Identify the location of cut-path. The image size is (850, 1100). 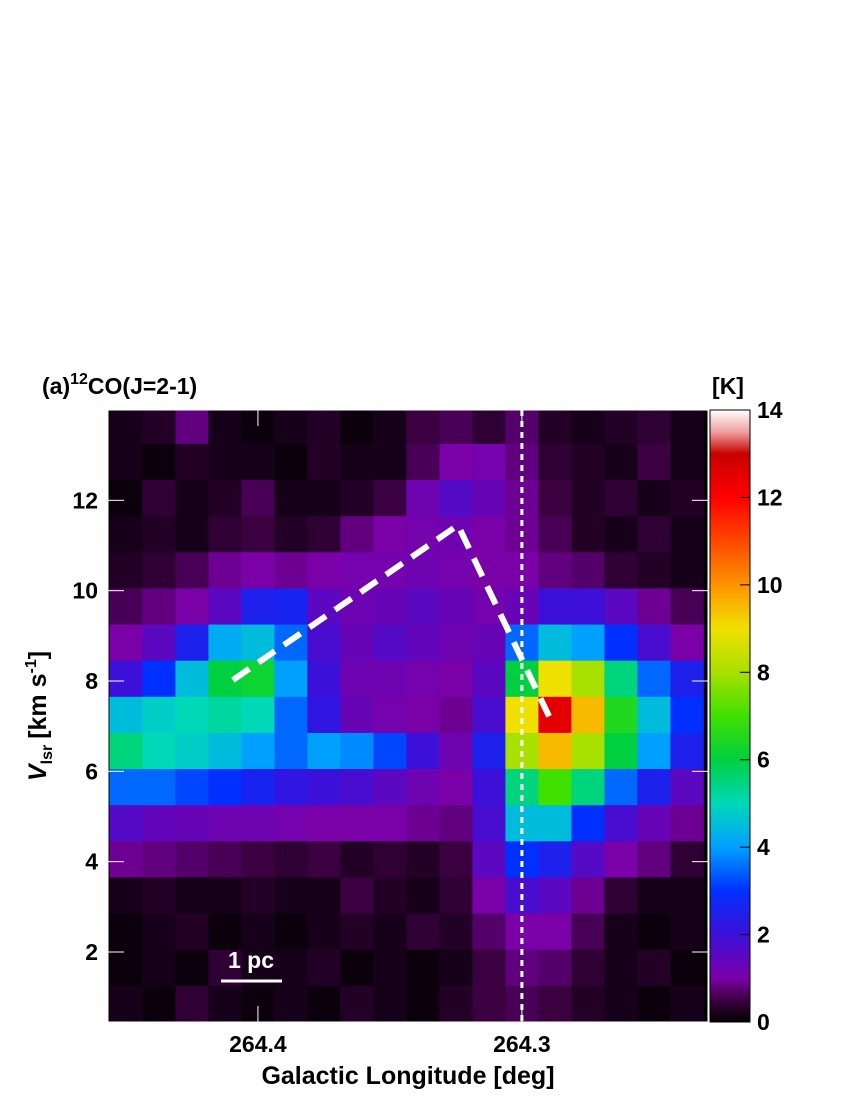
(392, 621).